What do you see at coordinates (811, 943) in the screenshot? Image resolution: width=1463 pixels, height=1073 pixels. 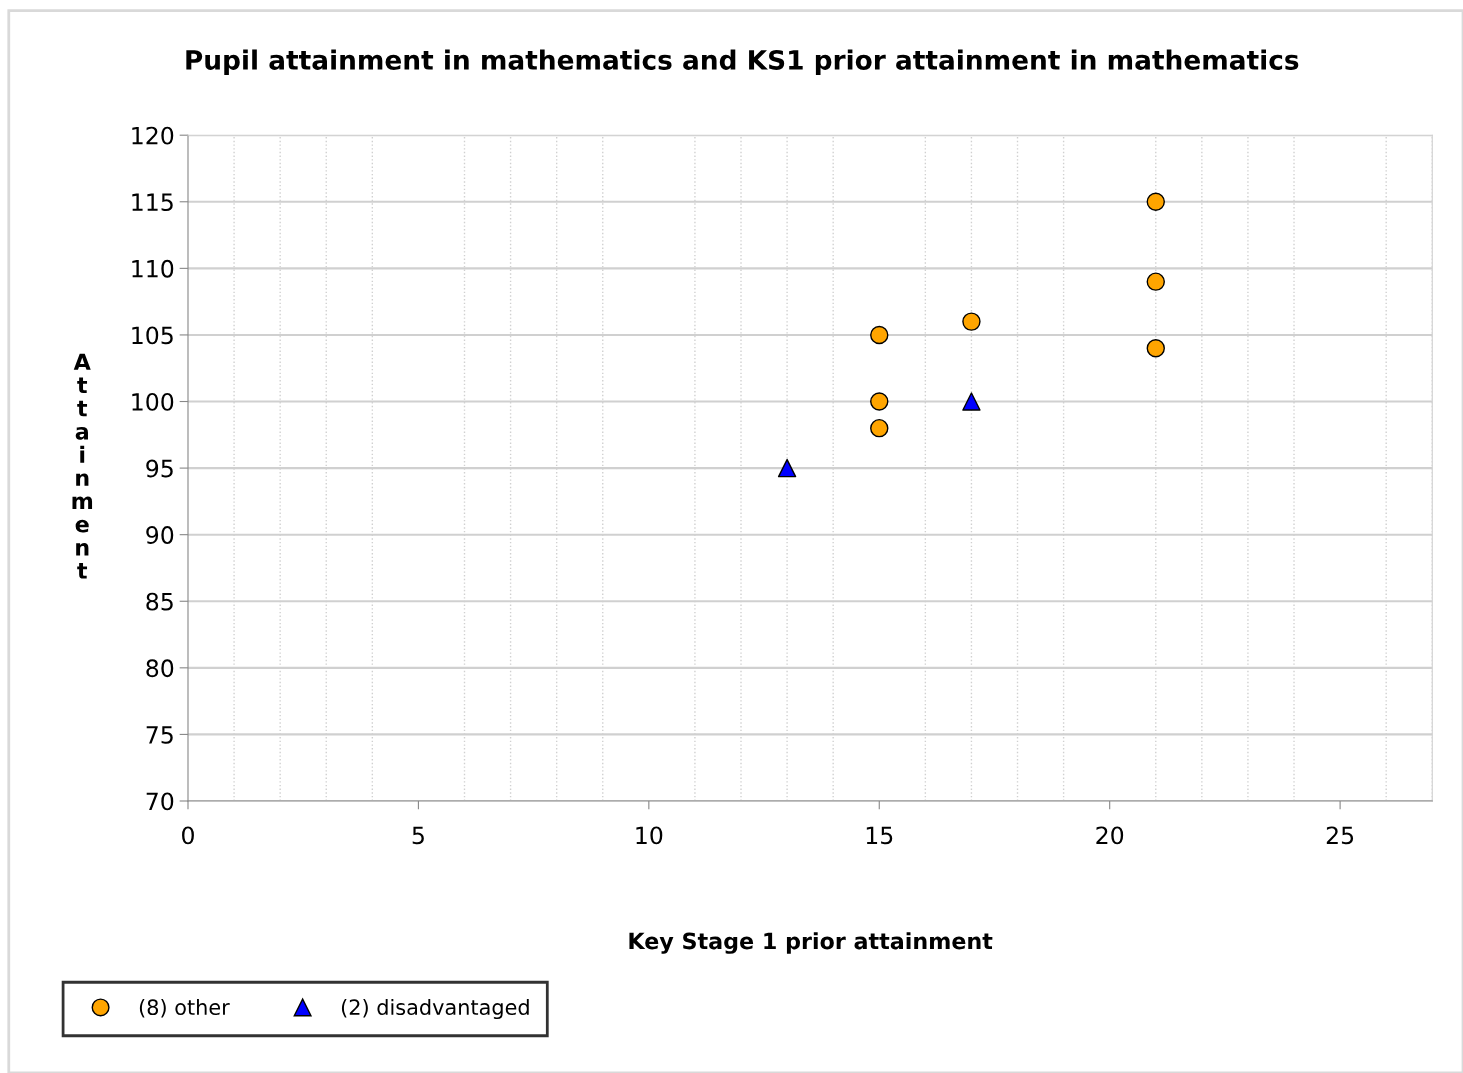 I see `x-axis-title: Key Stage 1 prior attainment` at bounding box center [811, 943].